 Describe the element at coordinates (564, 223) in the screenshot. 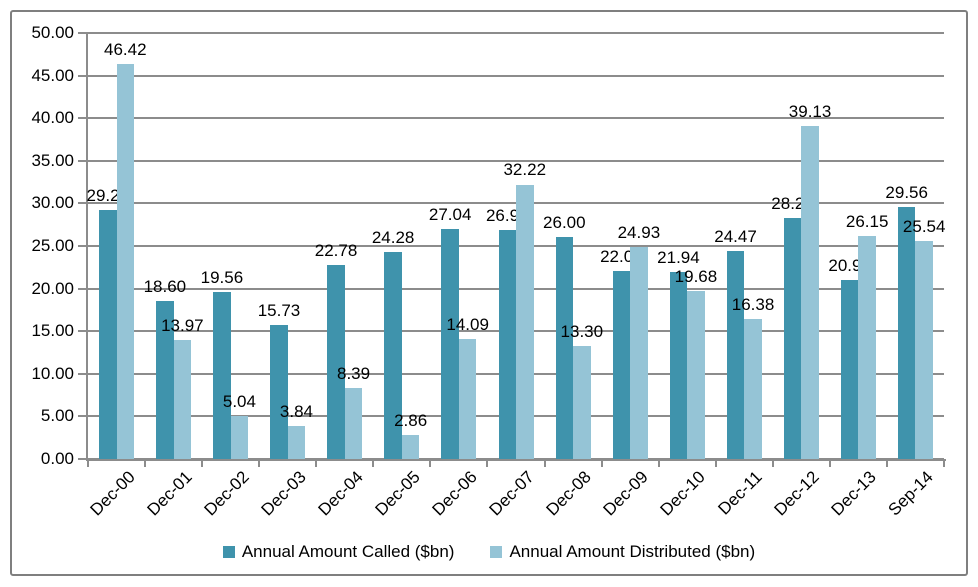

I see `bar-value-label: 26.00` at that location.